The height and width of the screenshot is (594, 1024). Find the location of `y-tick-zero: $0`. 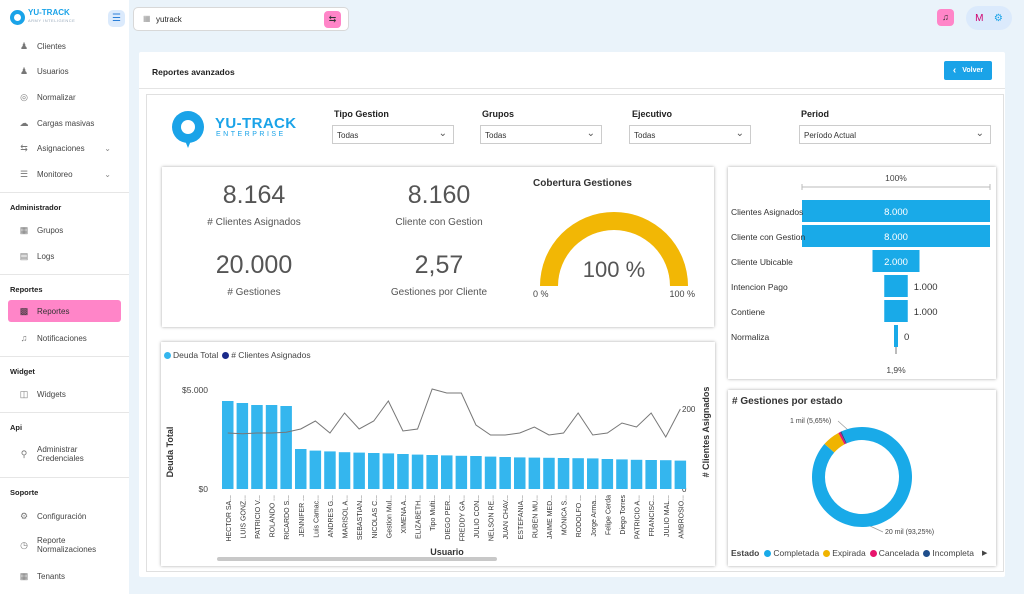

y-tick-zero: $0 is located at coordinates (204, 489).